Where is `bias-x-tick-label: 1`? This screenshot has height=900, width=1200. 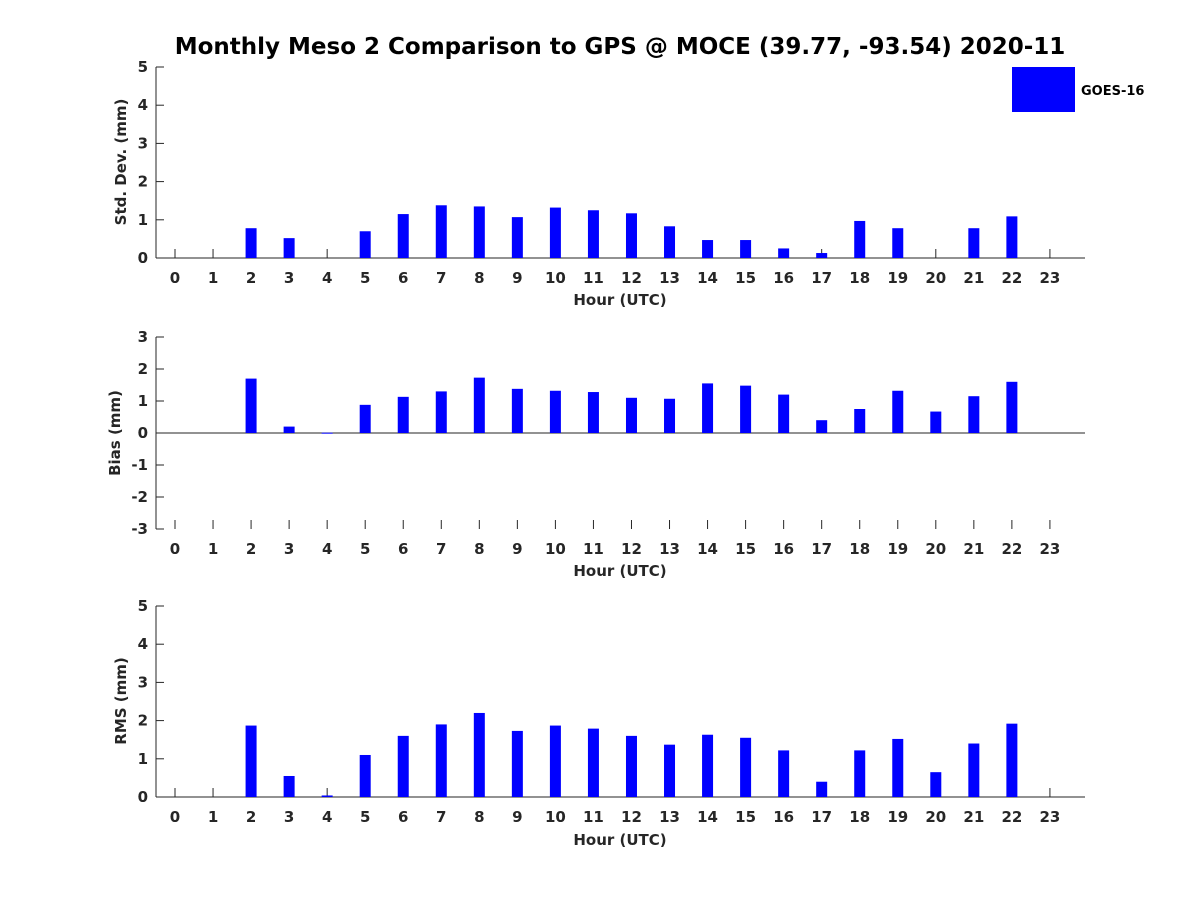 bias-x-tick-label: 1 is located at coordinates (213, 549).